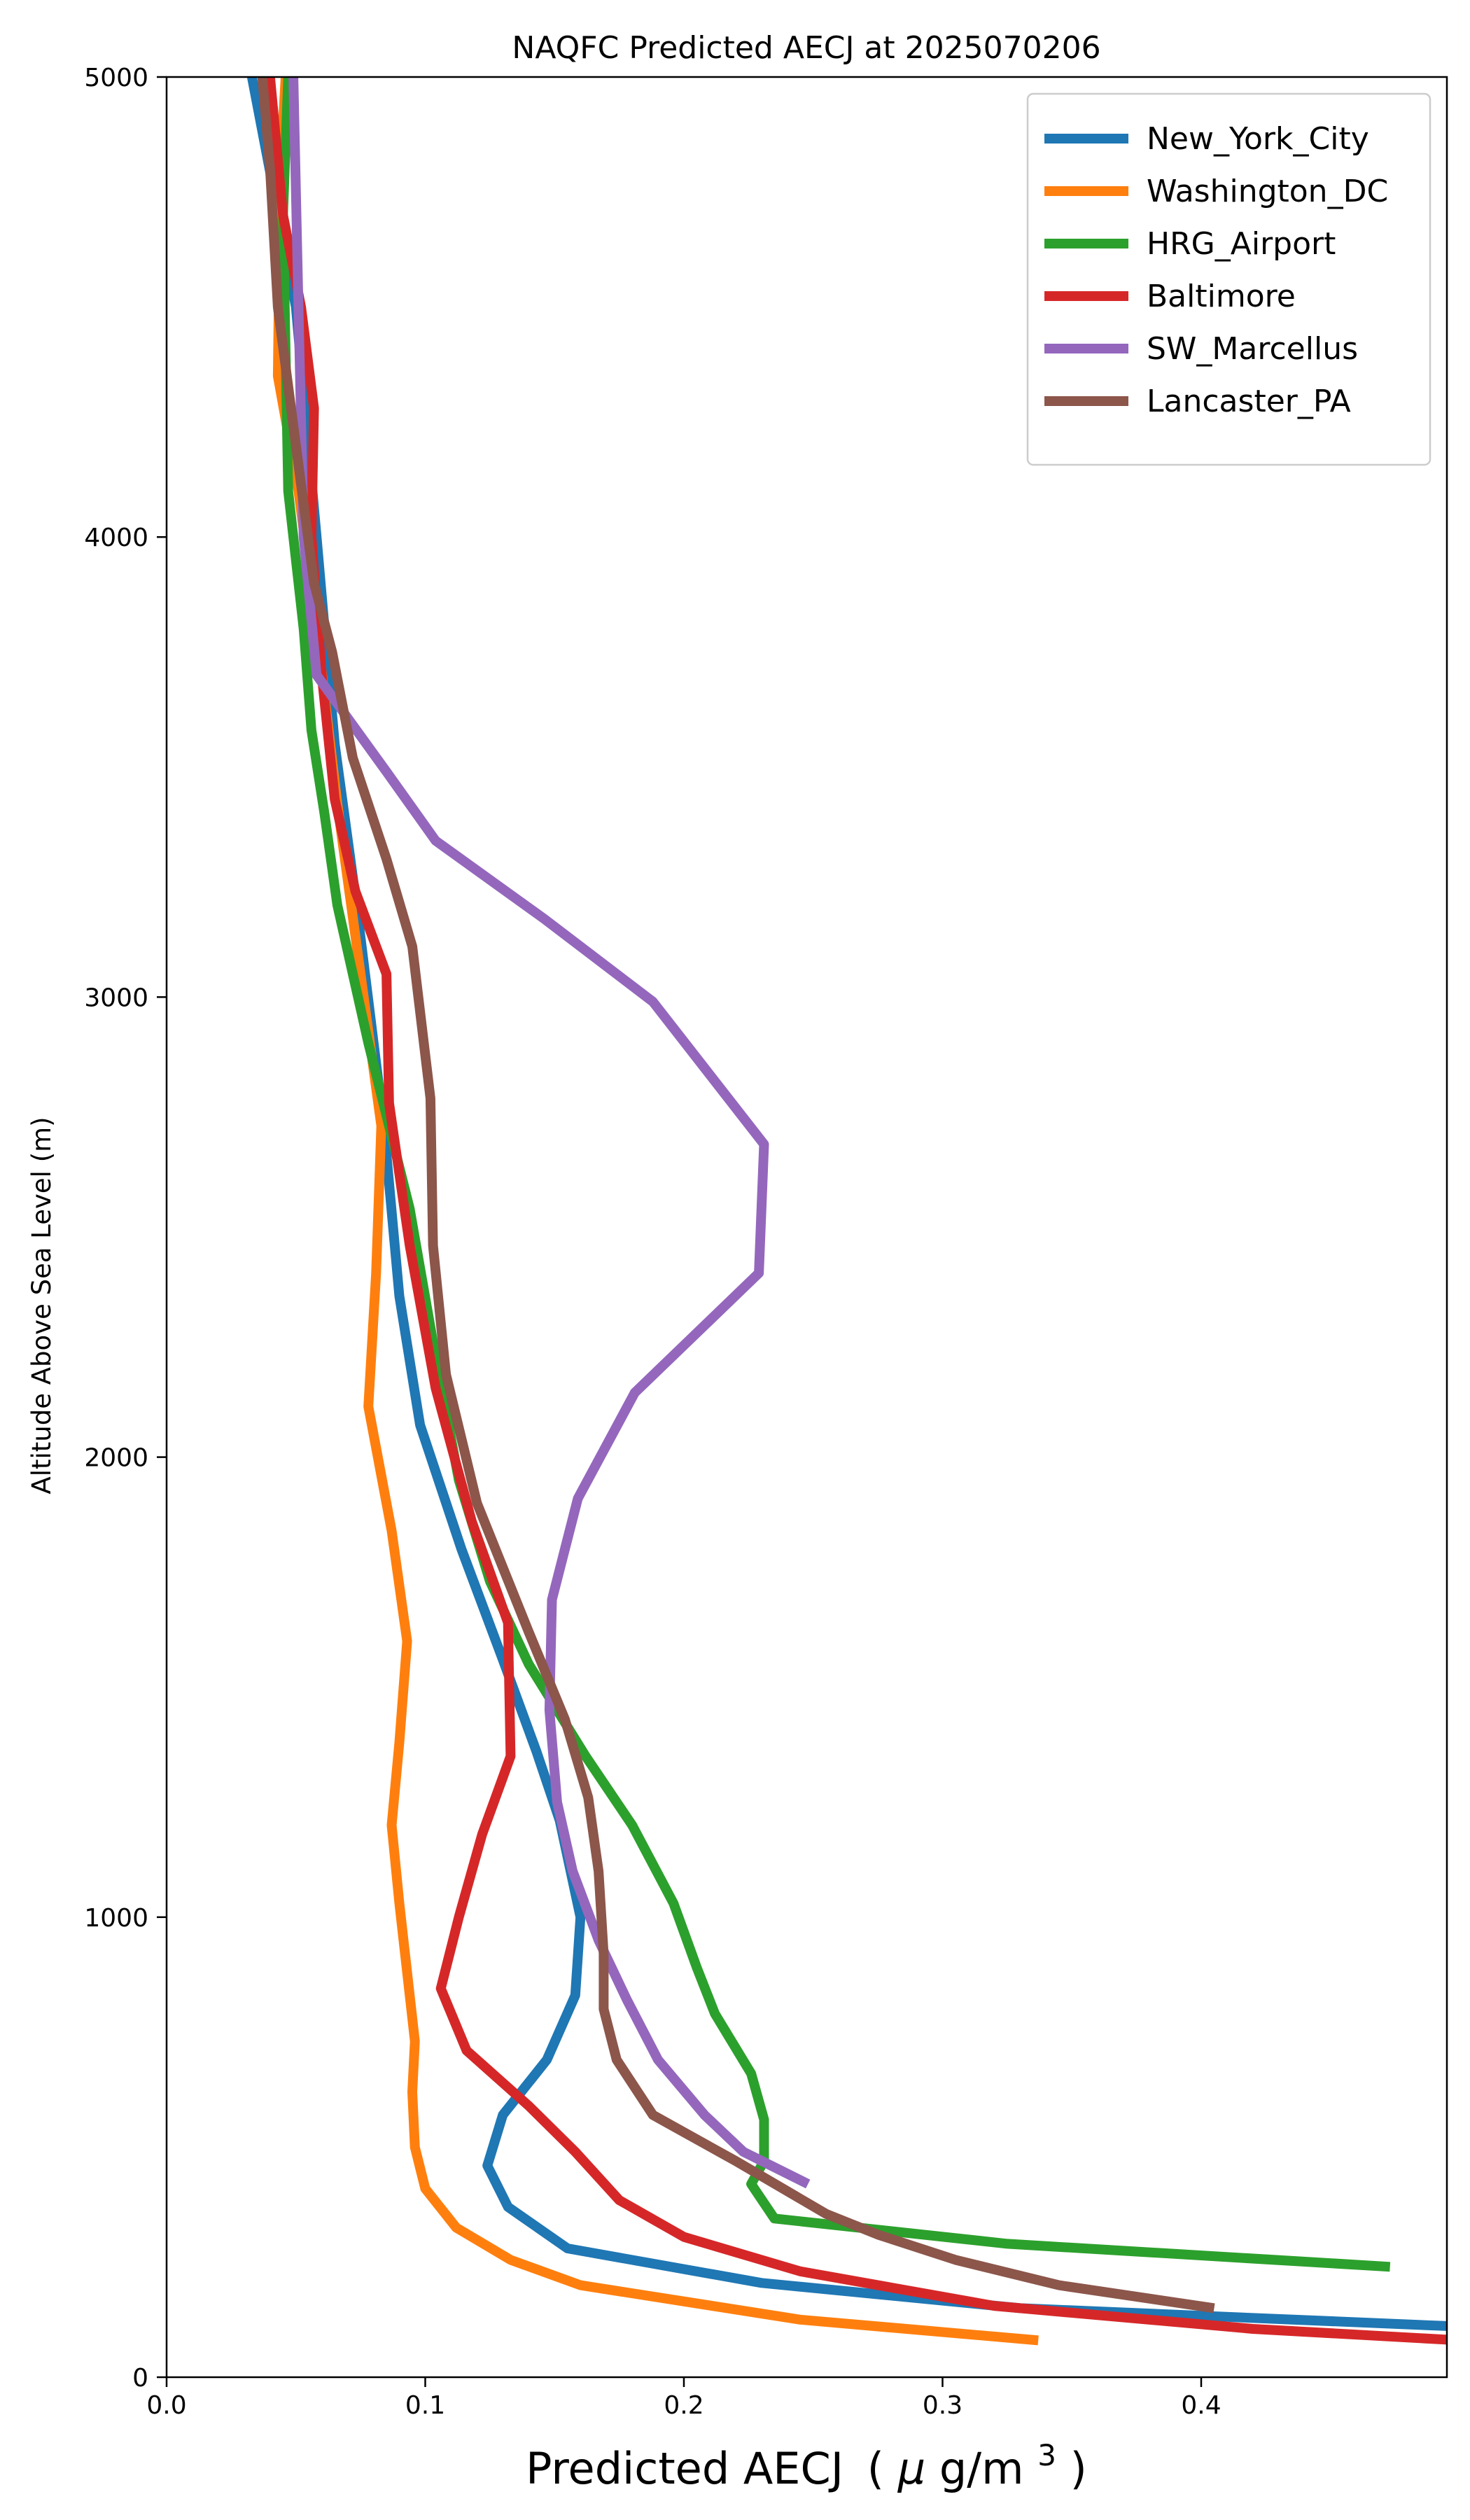 This screenshot has height=2520, width=1470. Describe the element at coordinates (875, 2468) in the screenshot. I see `x-axis-label-unit-open: (` at that location.